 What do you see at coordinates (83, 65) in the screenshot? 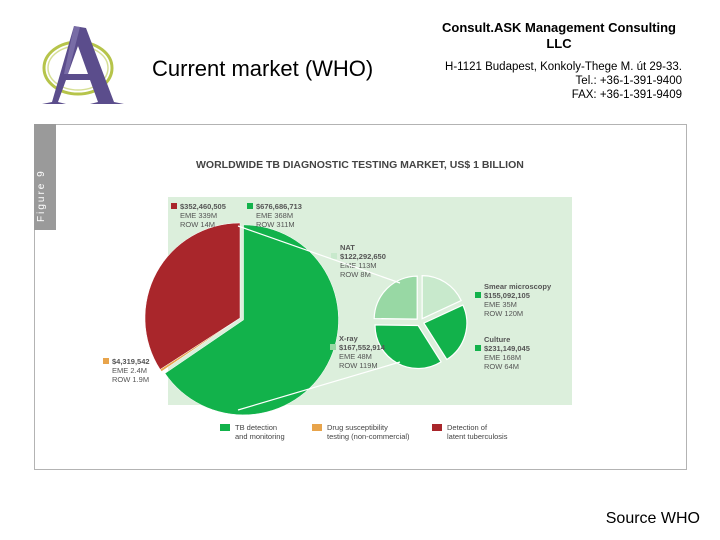
I see `company-logo` at bounding box center [83, 65].